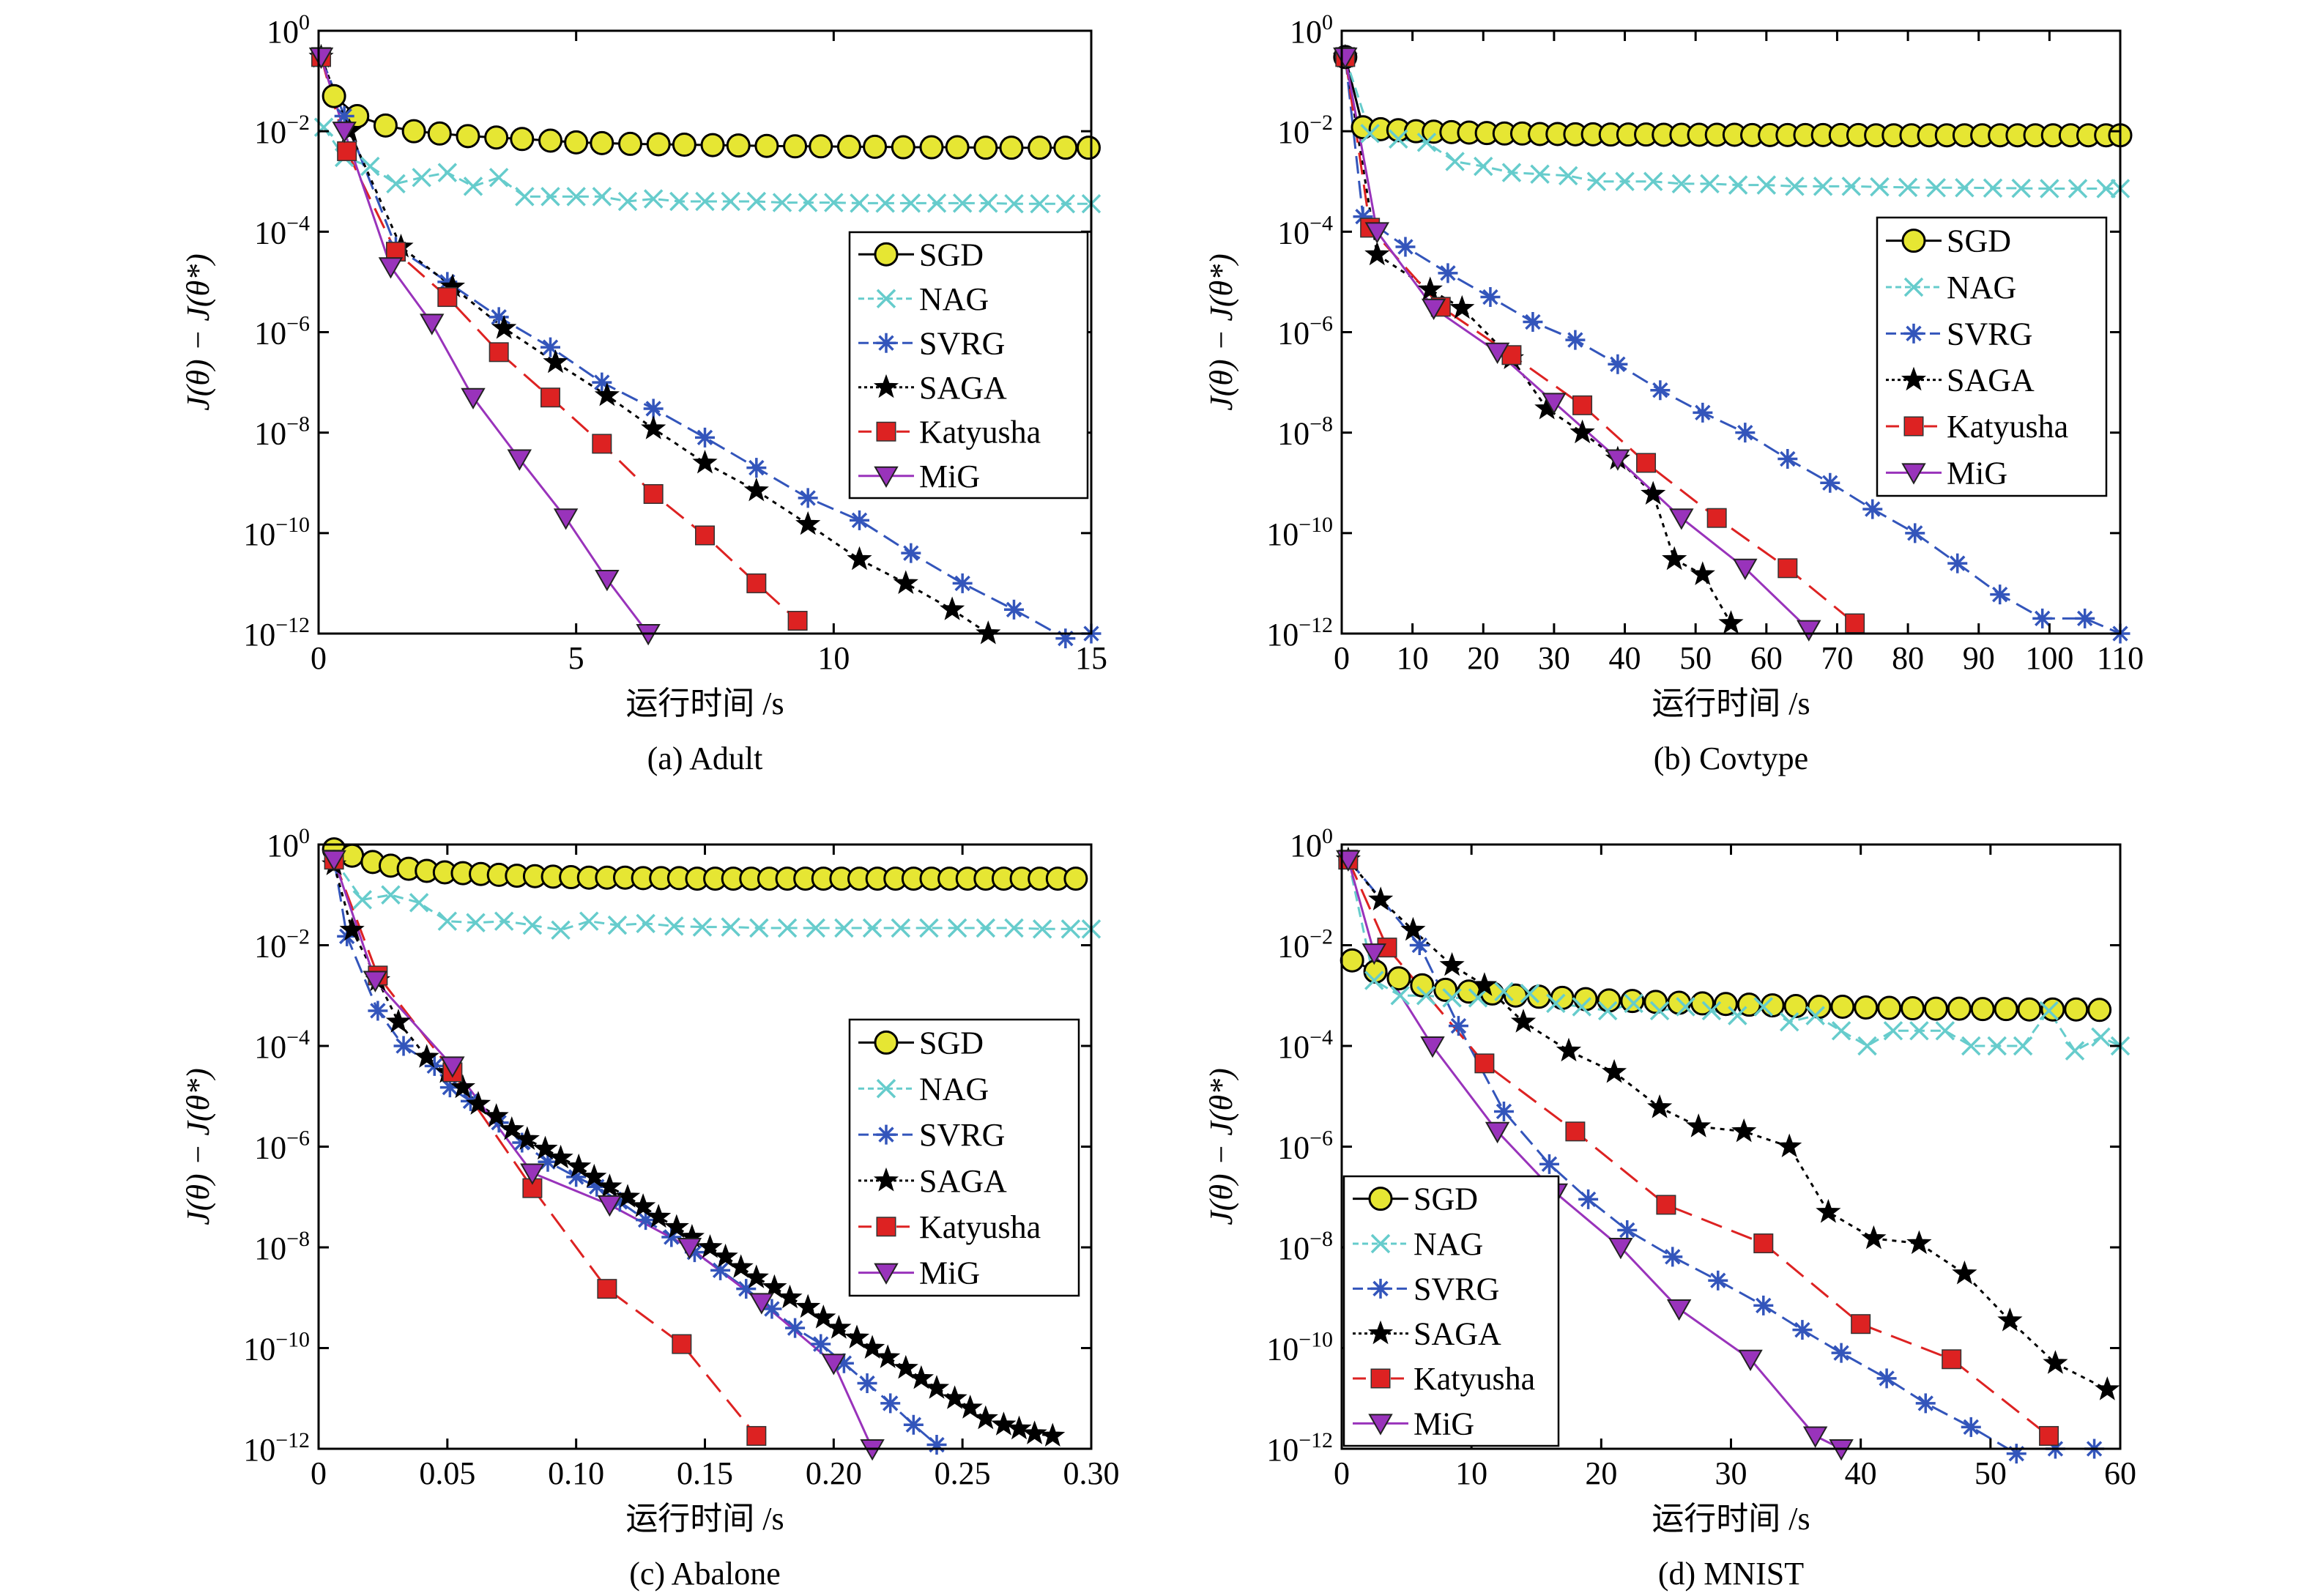  Describe the element at coordinates (2120, 658) in the screenshot. I see `x-tick-label: 110` at that location.